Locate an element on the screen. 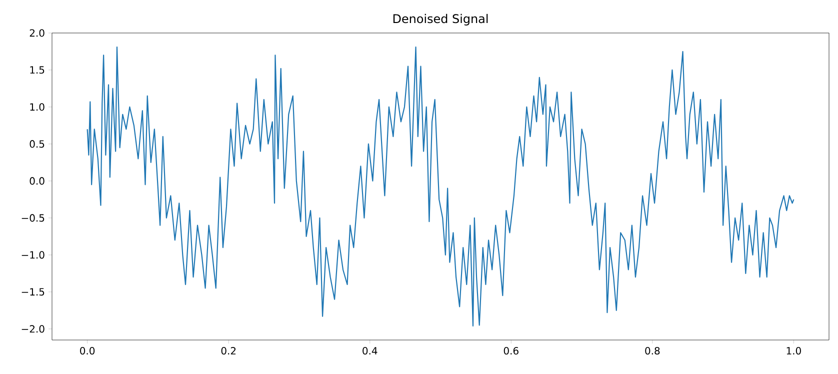 The image size is (838, 374). y-tick-label: −0.5 is located at coordinates (33, 218).